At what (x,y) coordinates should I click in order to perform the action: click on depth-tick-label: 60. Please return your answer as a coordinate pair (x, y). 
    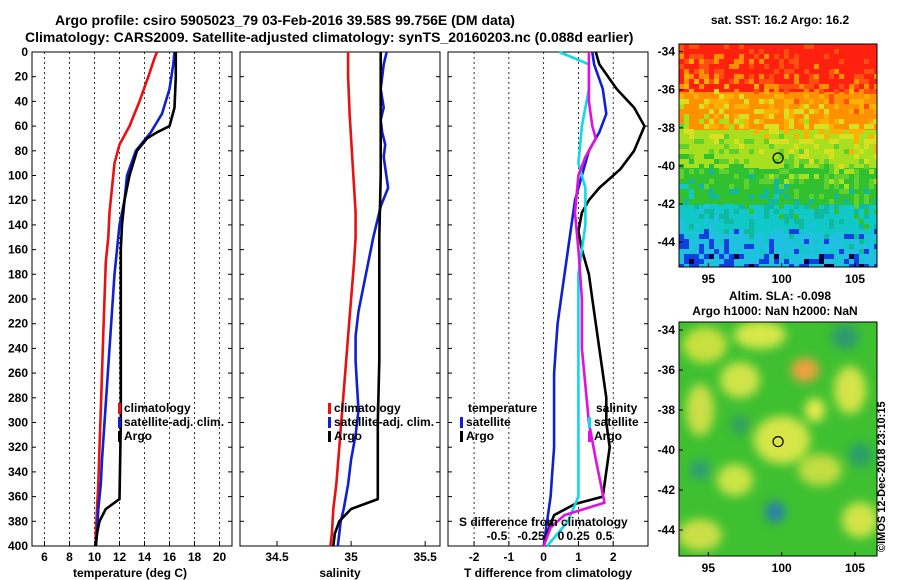
    Looking at the image, I should click on (22, 126).